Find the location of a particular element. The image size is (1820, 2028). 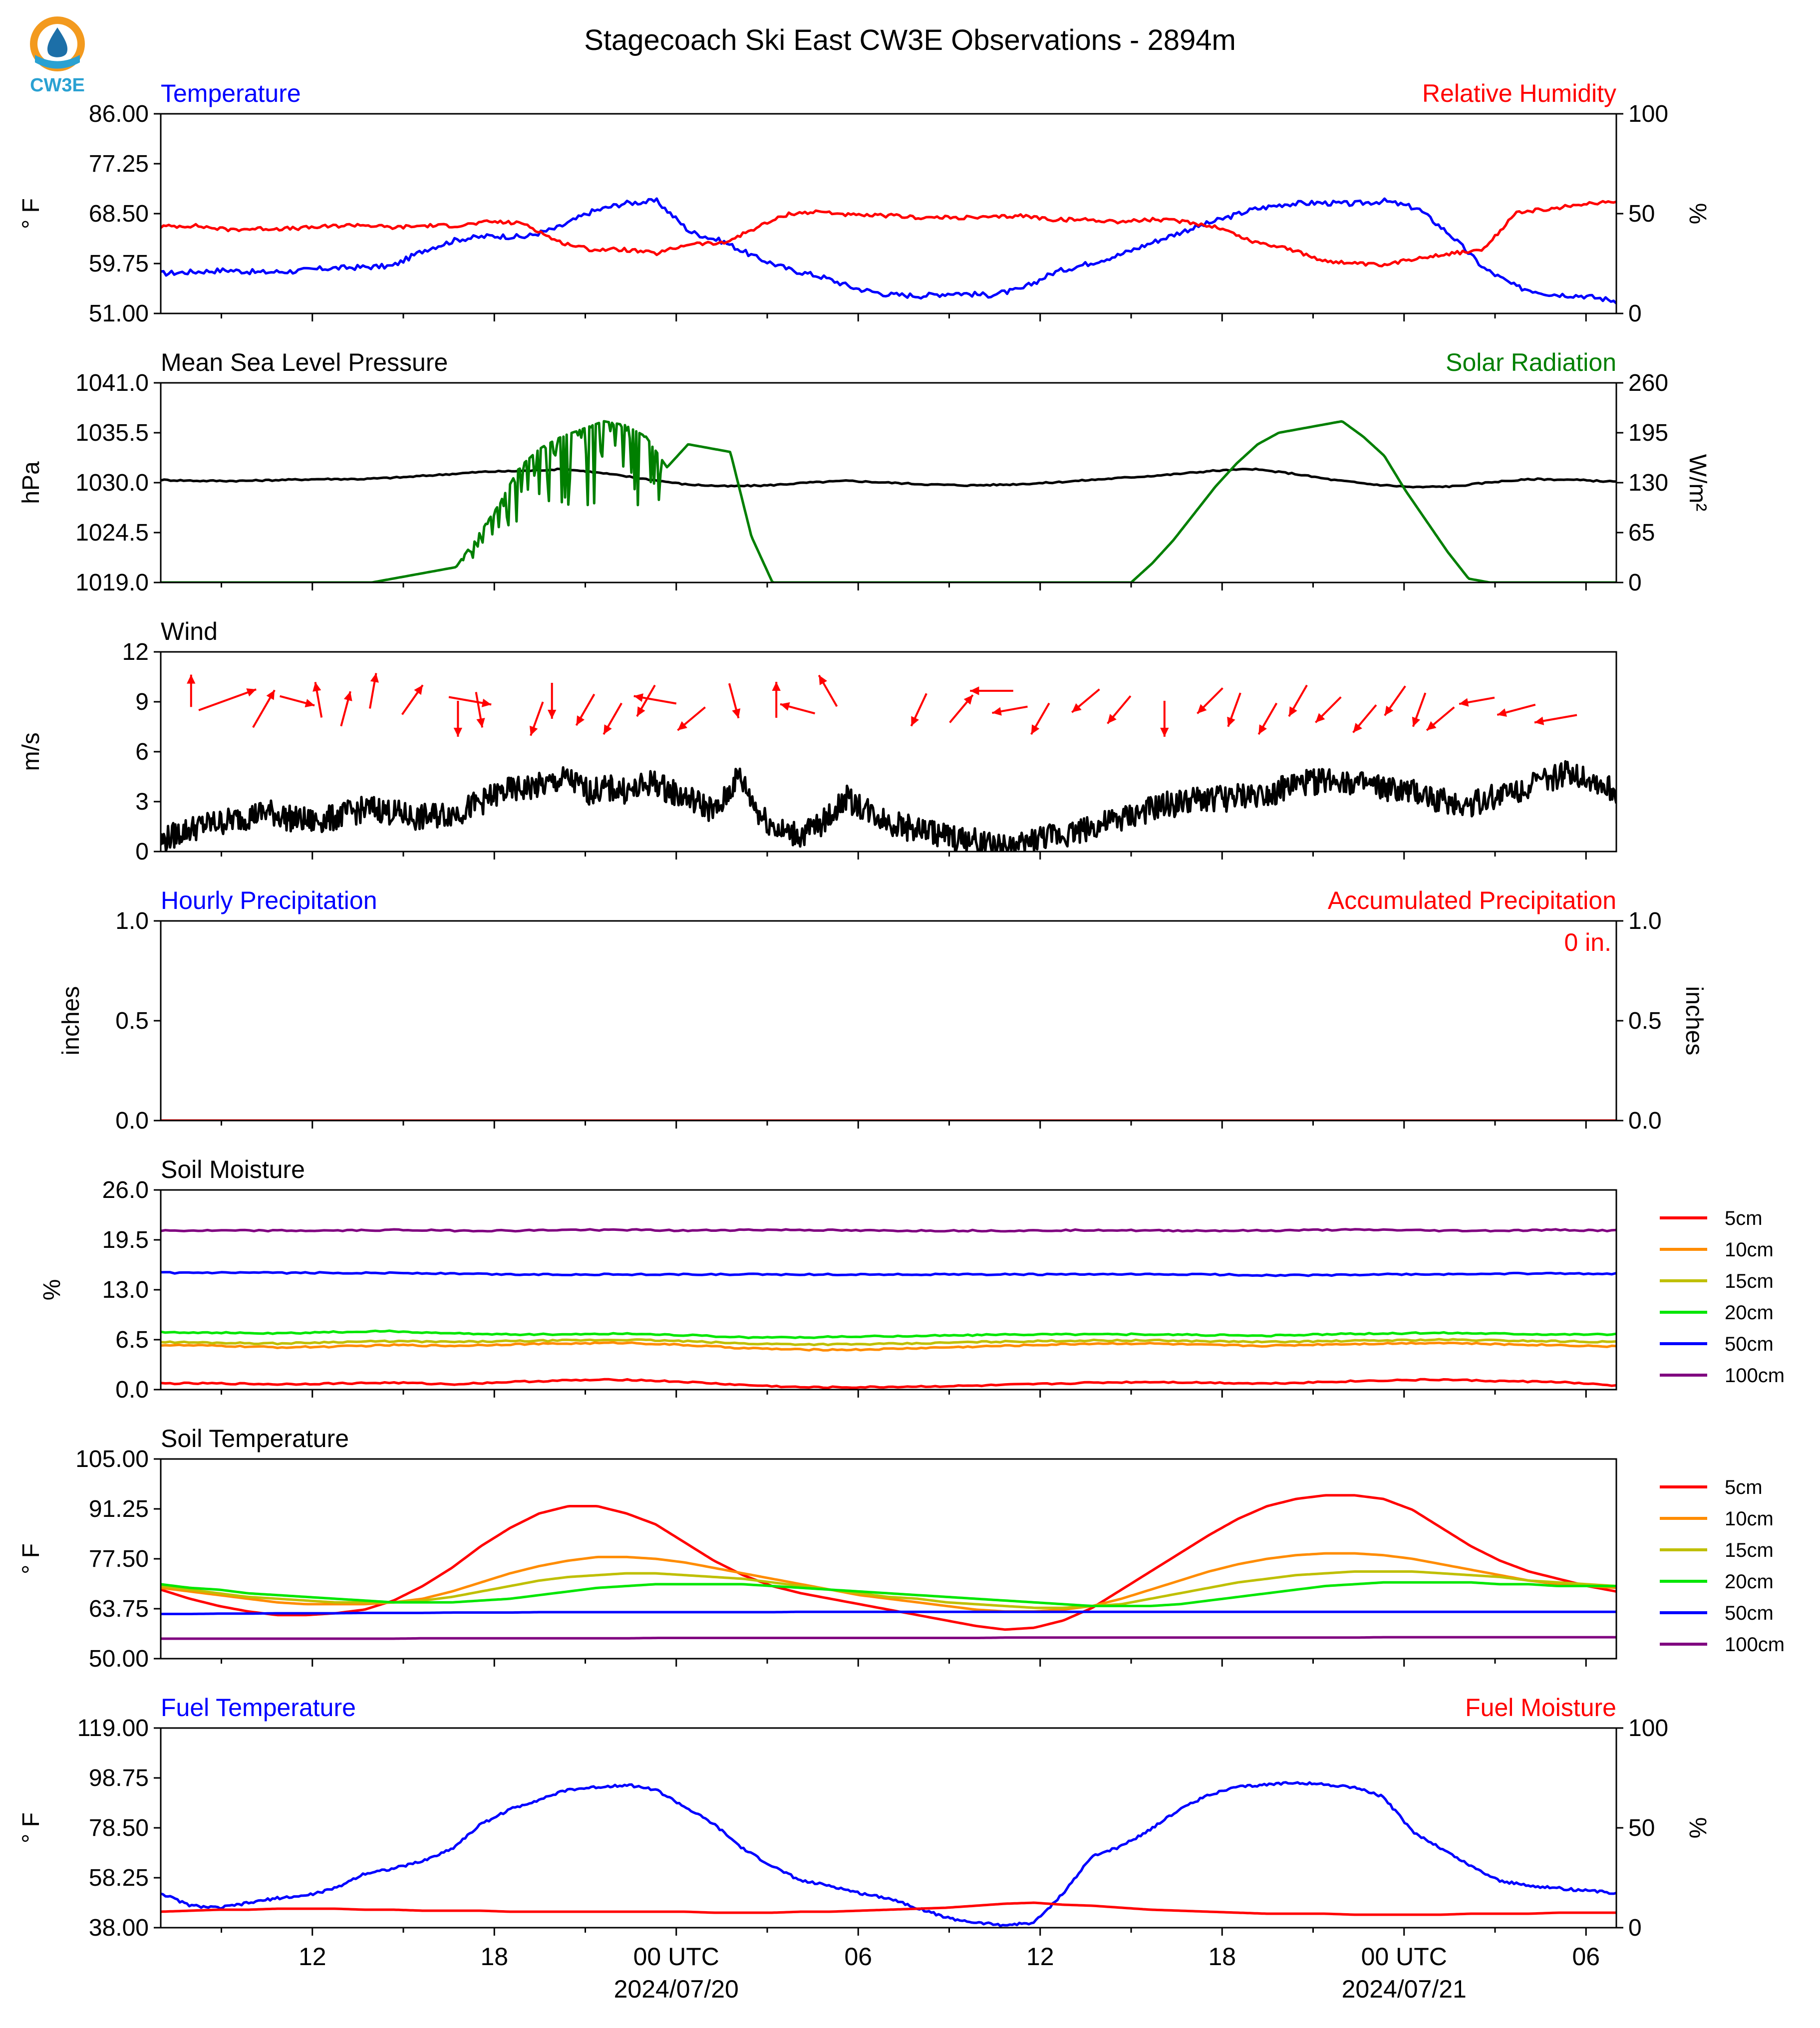

y-right-tick-label: 195 is located at coordinates (1648, 433).